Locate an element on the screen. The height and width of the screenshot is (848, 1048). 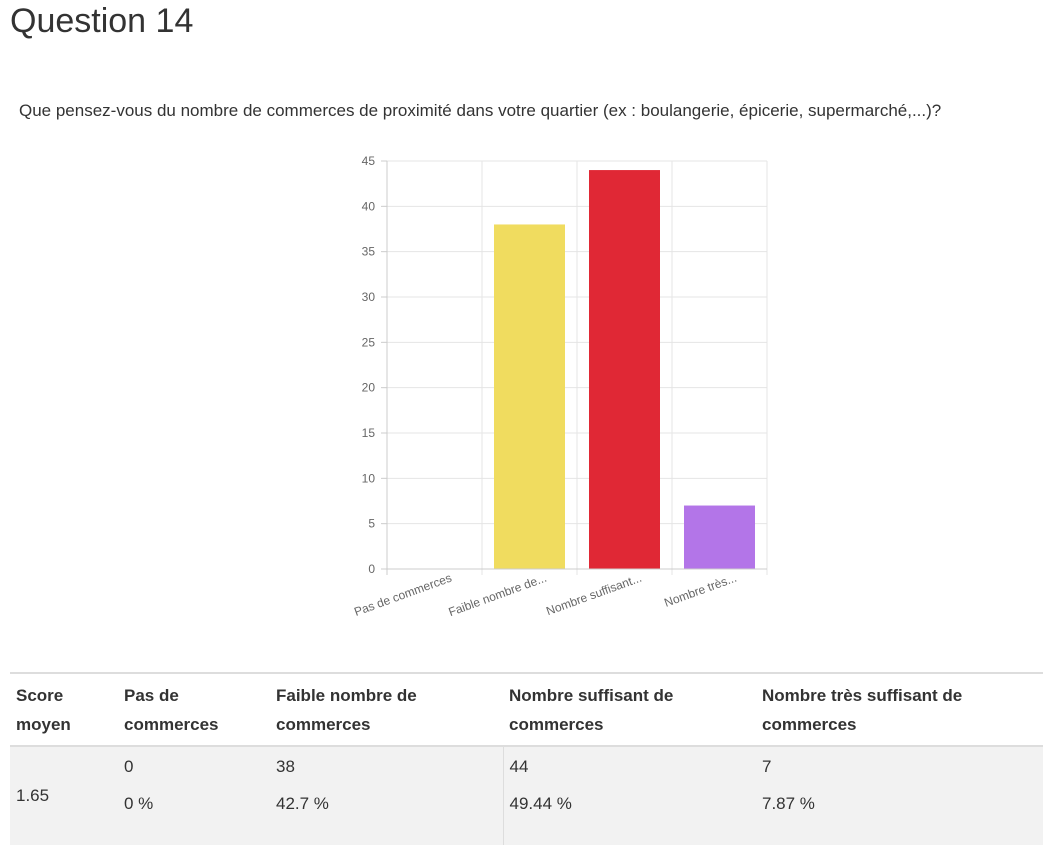
header-nombre-tres-suffisant: Nombre très suffisant de commerces is located at coordinates (899, 709).